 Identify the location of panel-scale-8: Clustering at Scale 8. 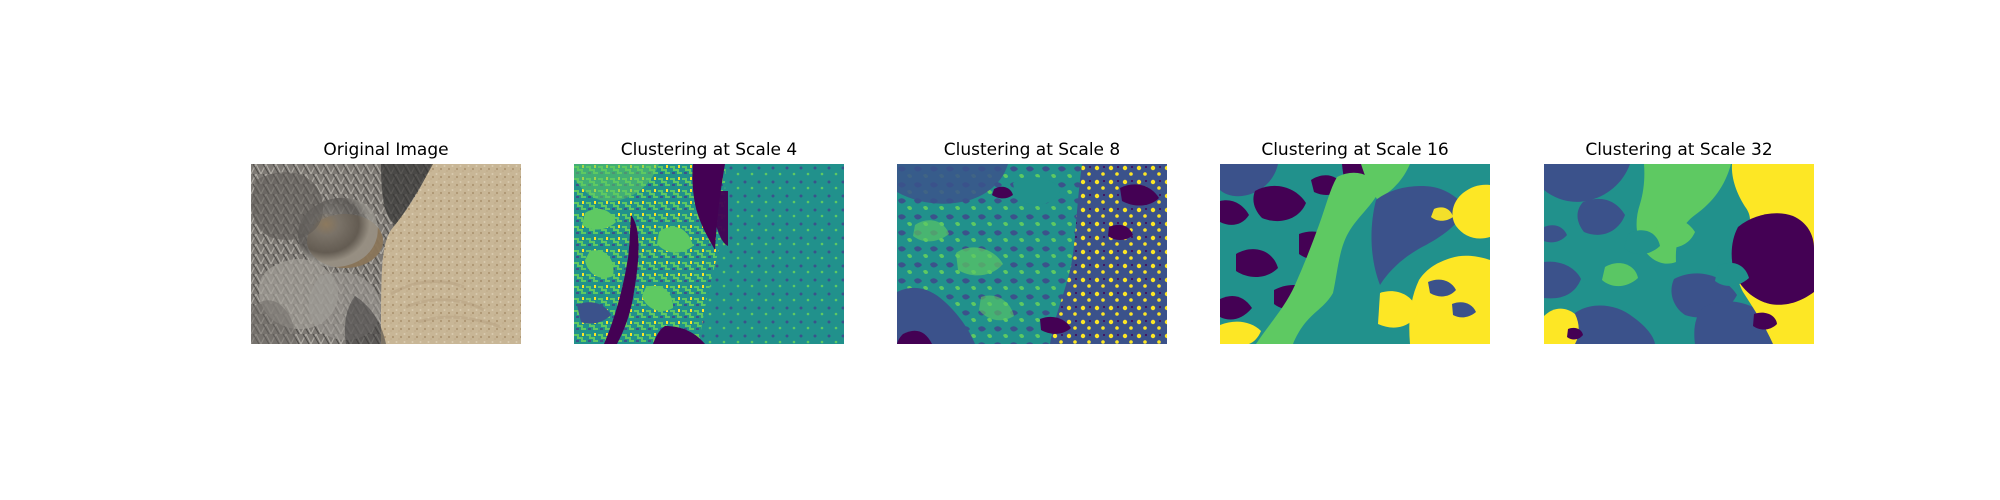
(1032, 241).